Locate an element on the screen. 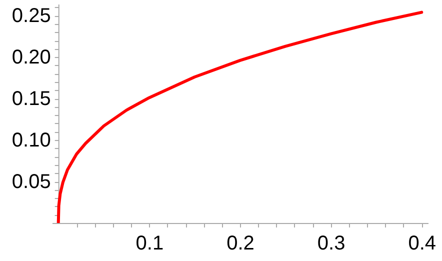  x-tick-label: 0.4 is located at coordinates (422, 243).